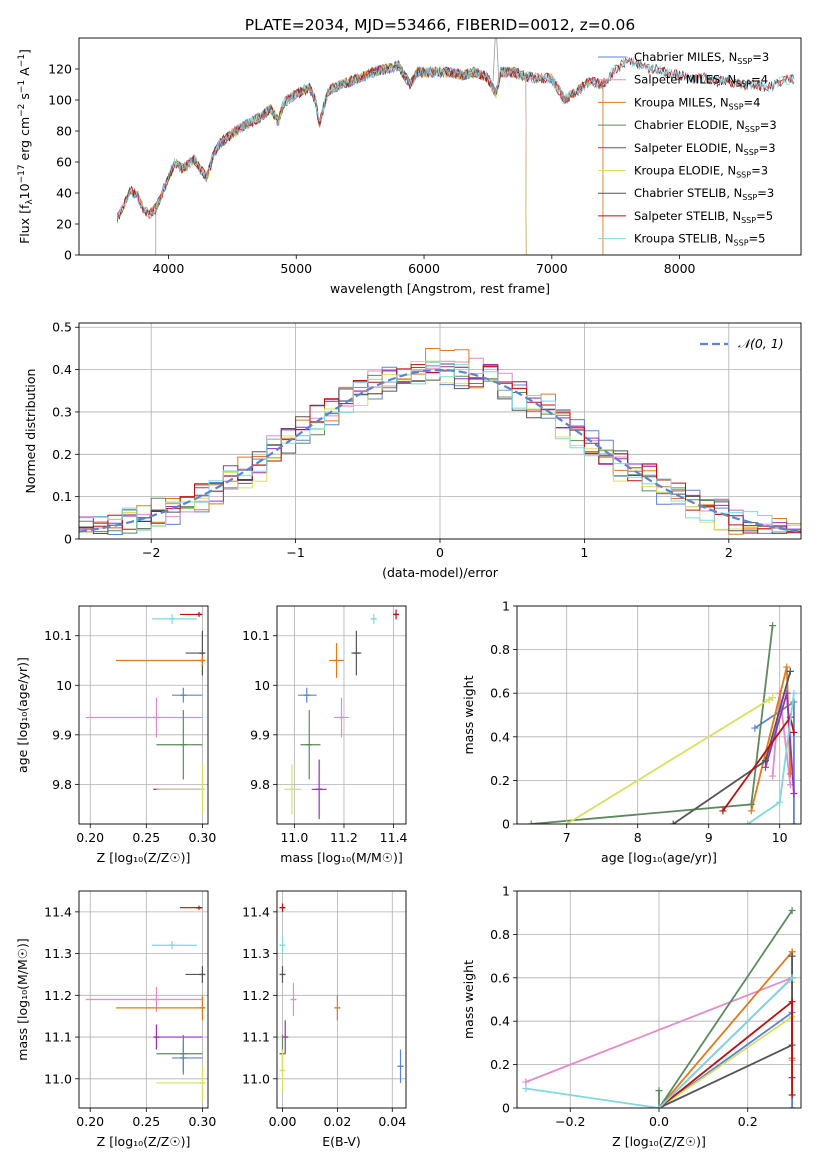 The height and width of the screenshot is (1170, 819). I want to click on x-tick-label: 8, so click(638, 837).